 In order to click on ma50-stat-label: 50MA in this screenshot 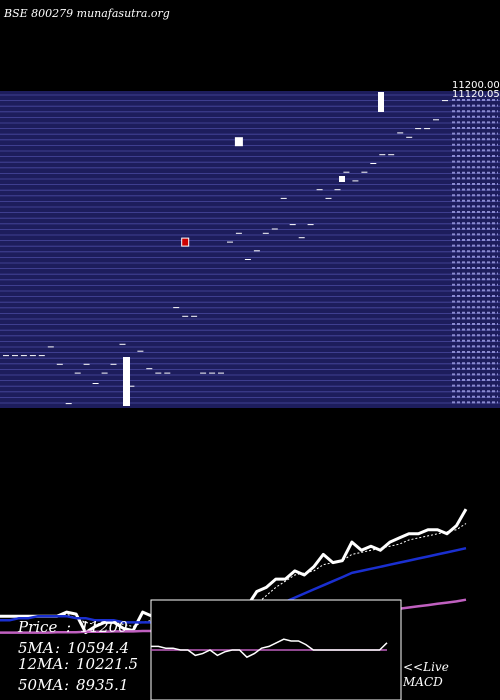, I will do `click(40, 685)`.